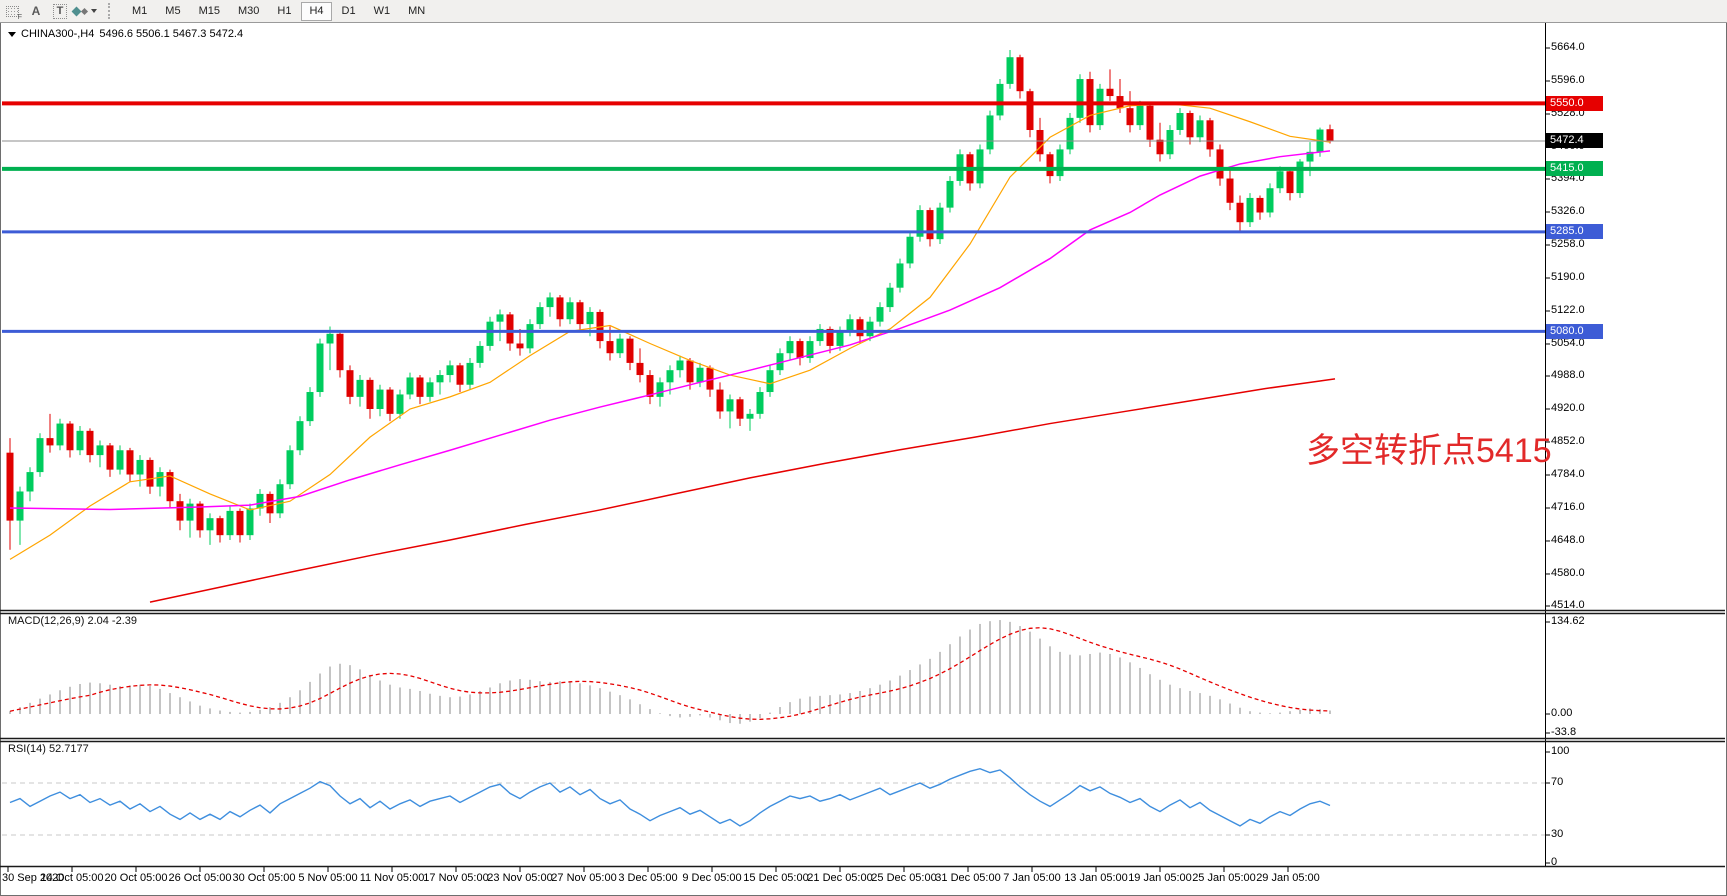 The width and height of the screenshot is (1727, 896). I want to click on date-axis-label: 21 Dec 05:00, so click(840, 878).